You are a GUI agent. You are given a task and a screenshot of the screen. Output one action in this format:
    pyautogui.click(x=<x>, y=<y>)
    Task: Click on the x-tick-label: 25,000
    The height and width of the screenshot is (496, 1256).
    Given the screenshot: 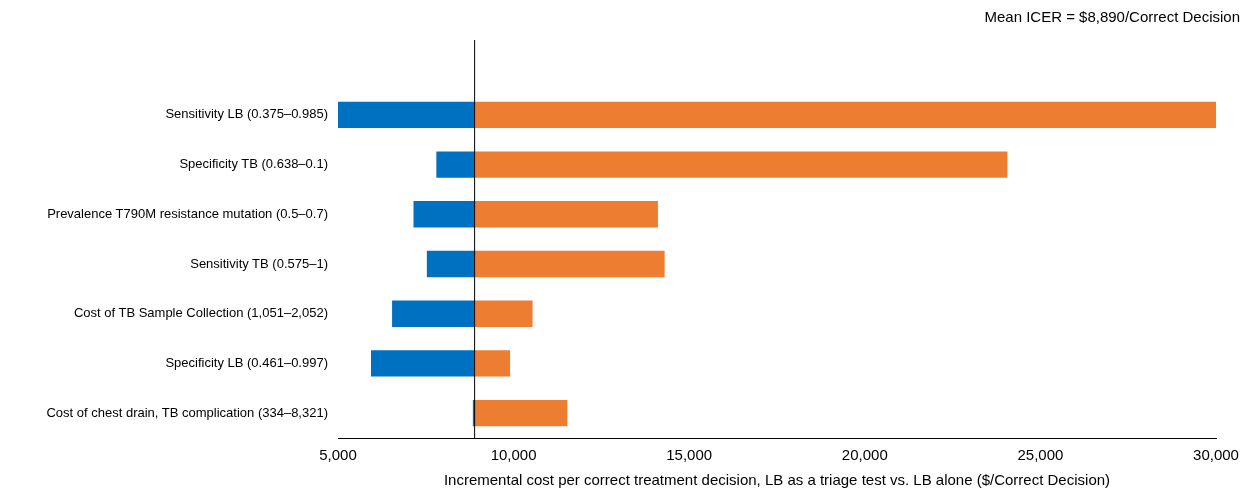 What is the action you would take?
    pyautogui.click(x=1040, y=455)
    